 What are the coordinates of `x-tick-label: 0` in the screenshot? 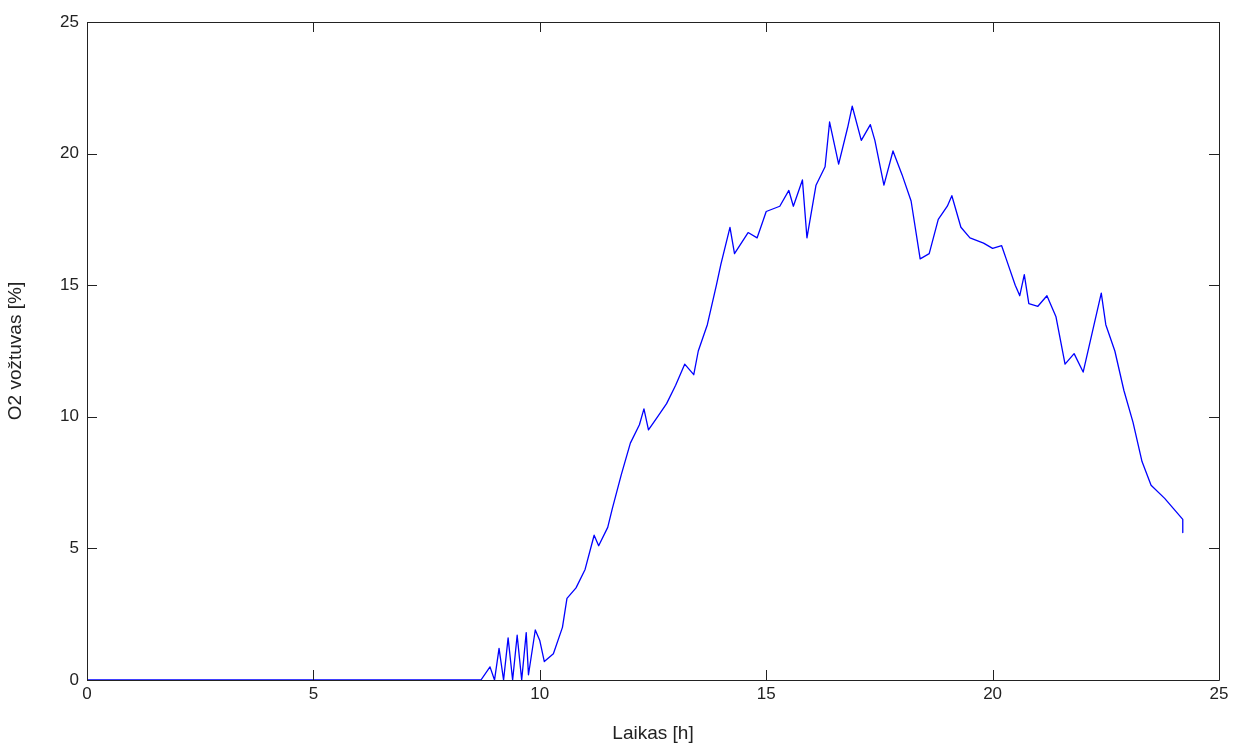 It's located at (87, 693).